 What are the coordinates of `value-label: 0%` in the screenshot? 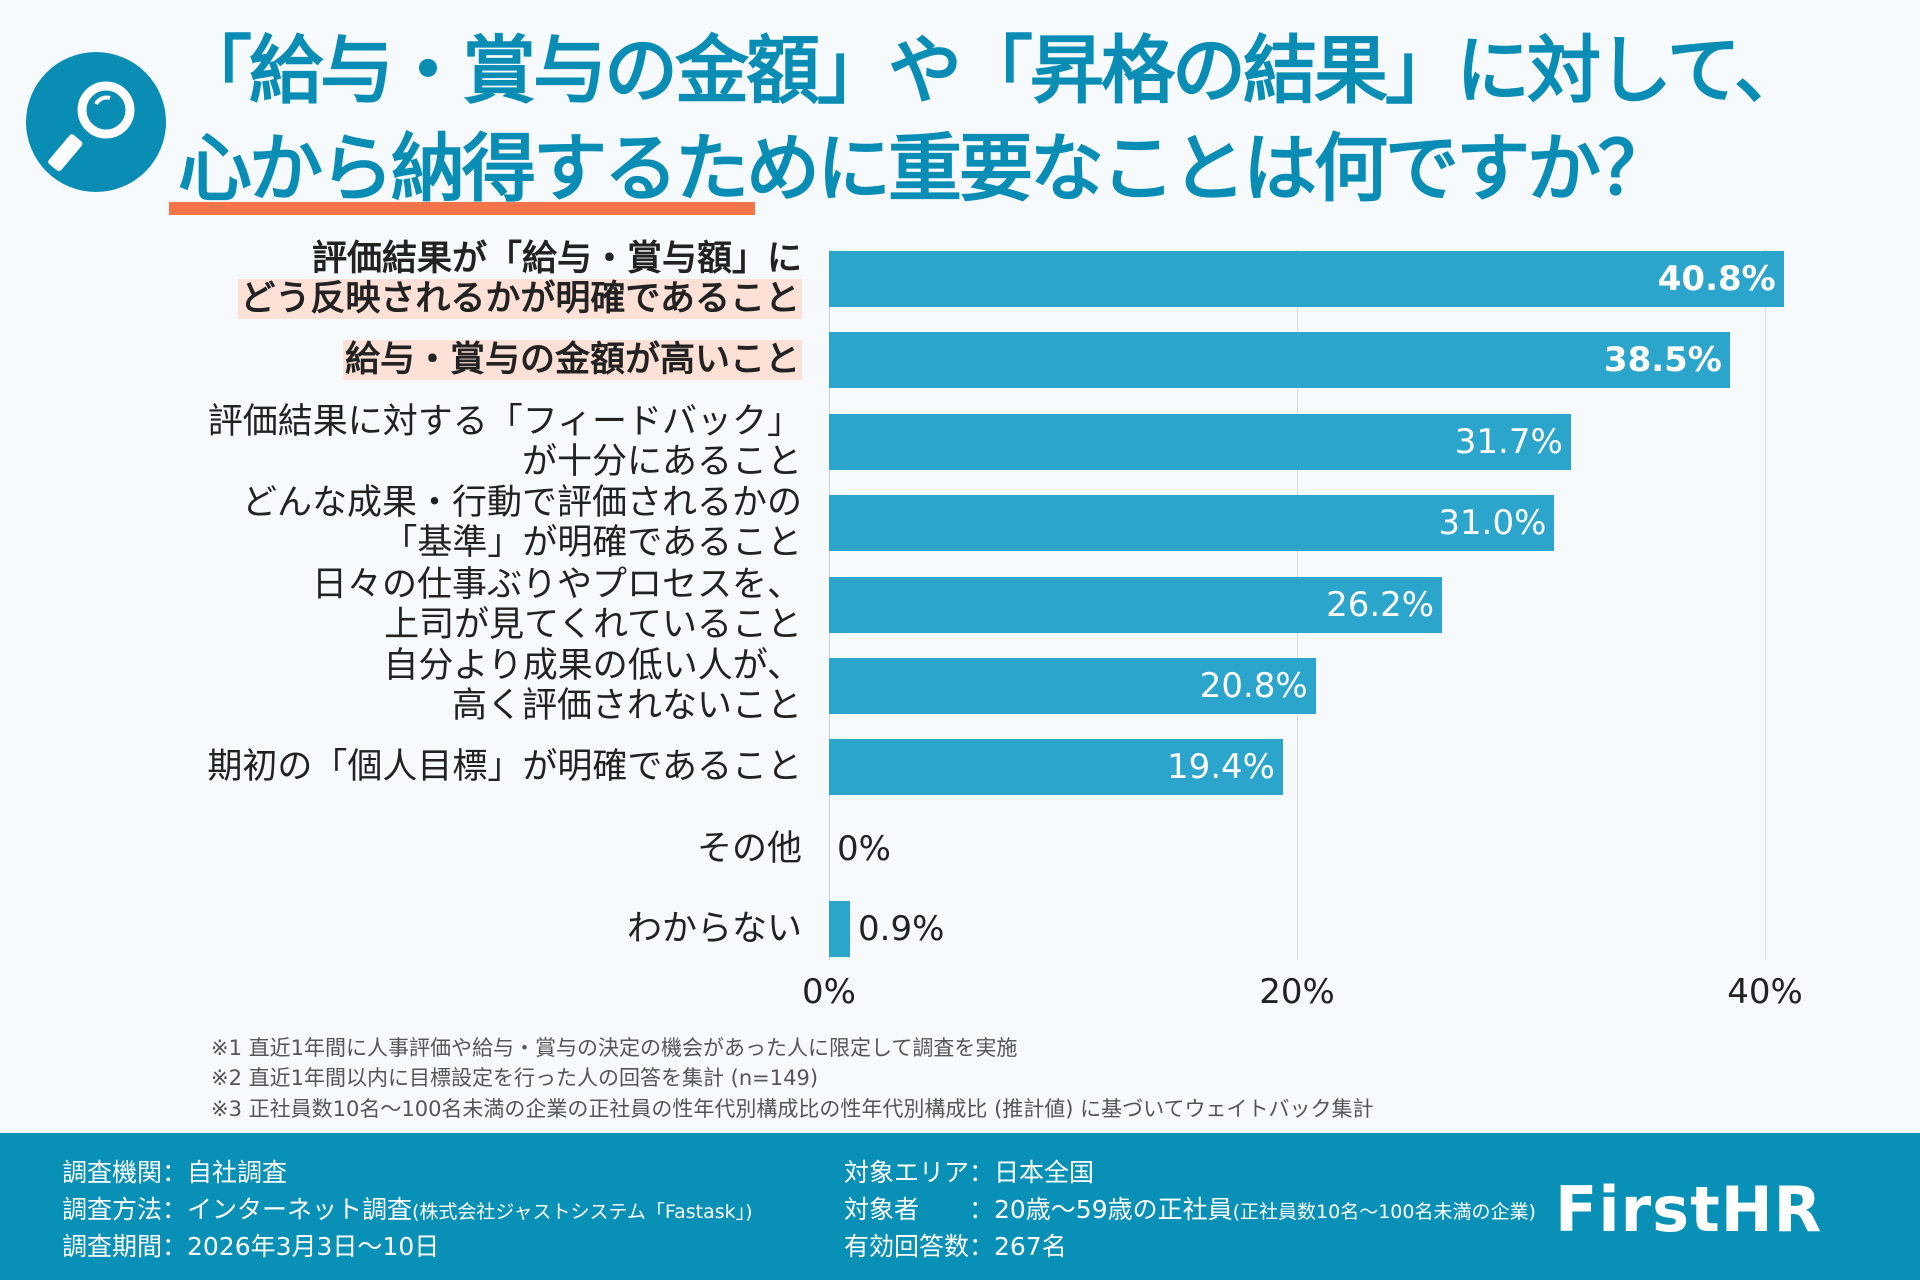 It's located at (864, 849).